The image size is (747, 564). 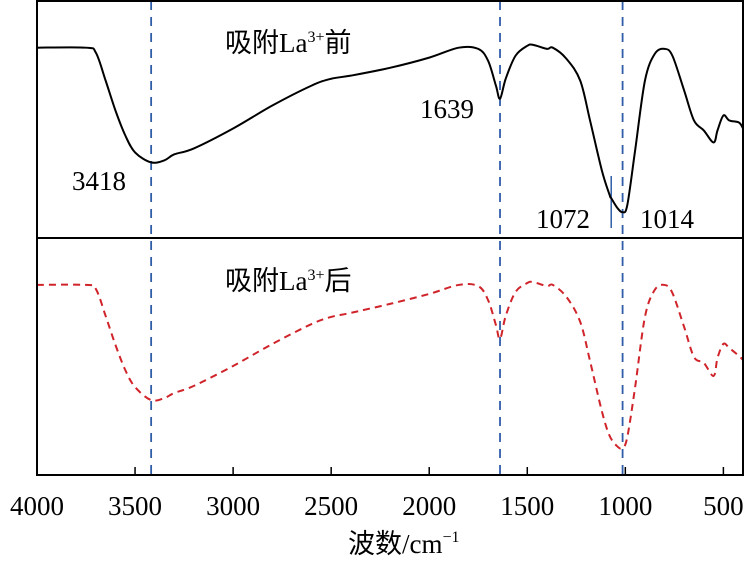 What do you see at coordinates (233, 506) in the screenshot?
I see `x-tick-label-3000: 3000` at bounding box center [233, 506].